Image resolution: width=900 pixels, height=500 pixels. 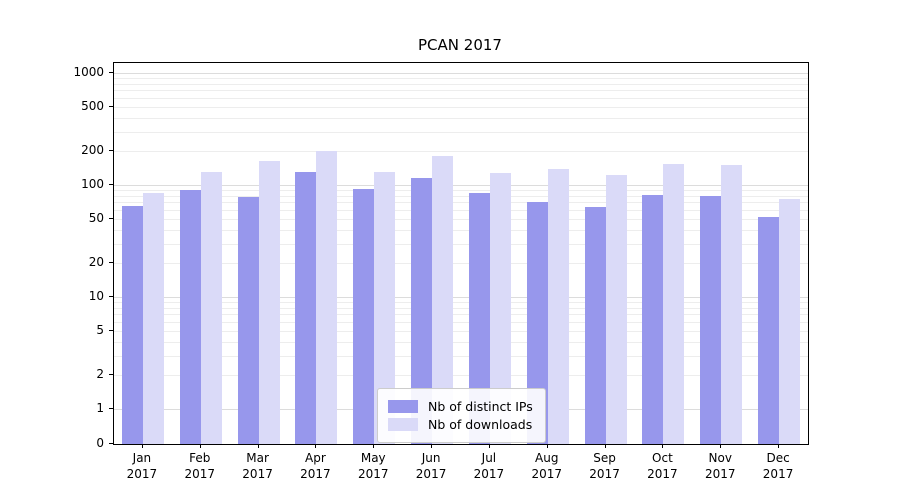 I want to click on y-tick-label: 10, so click(x=96, y=296).